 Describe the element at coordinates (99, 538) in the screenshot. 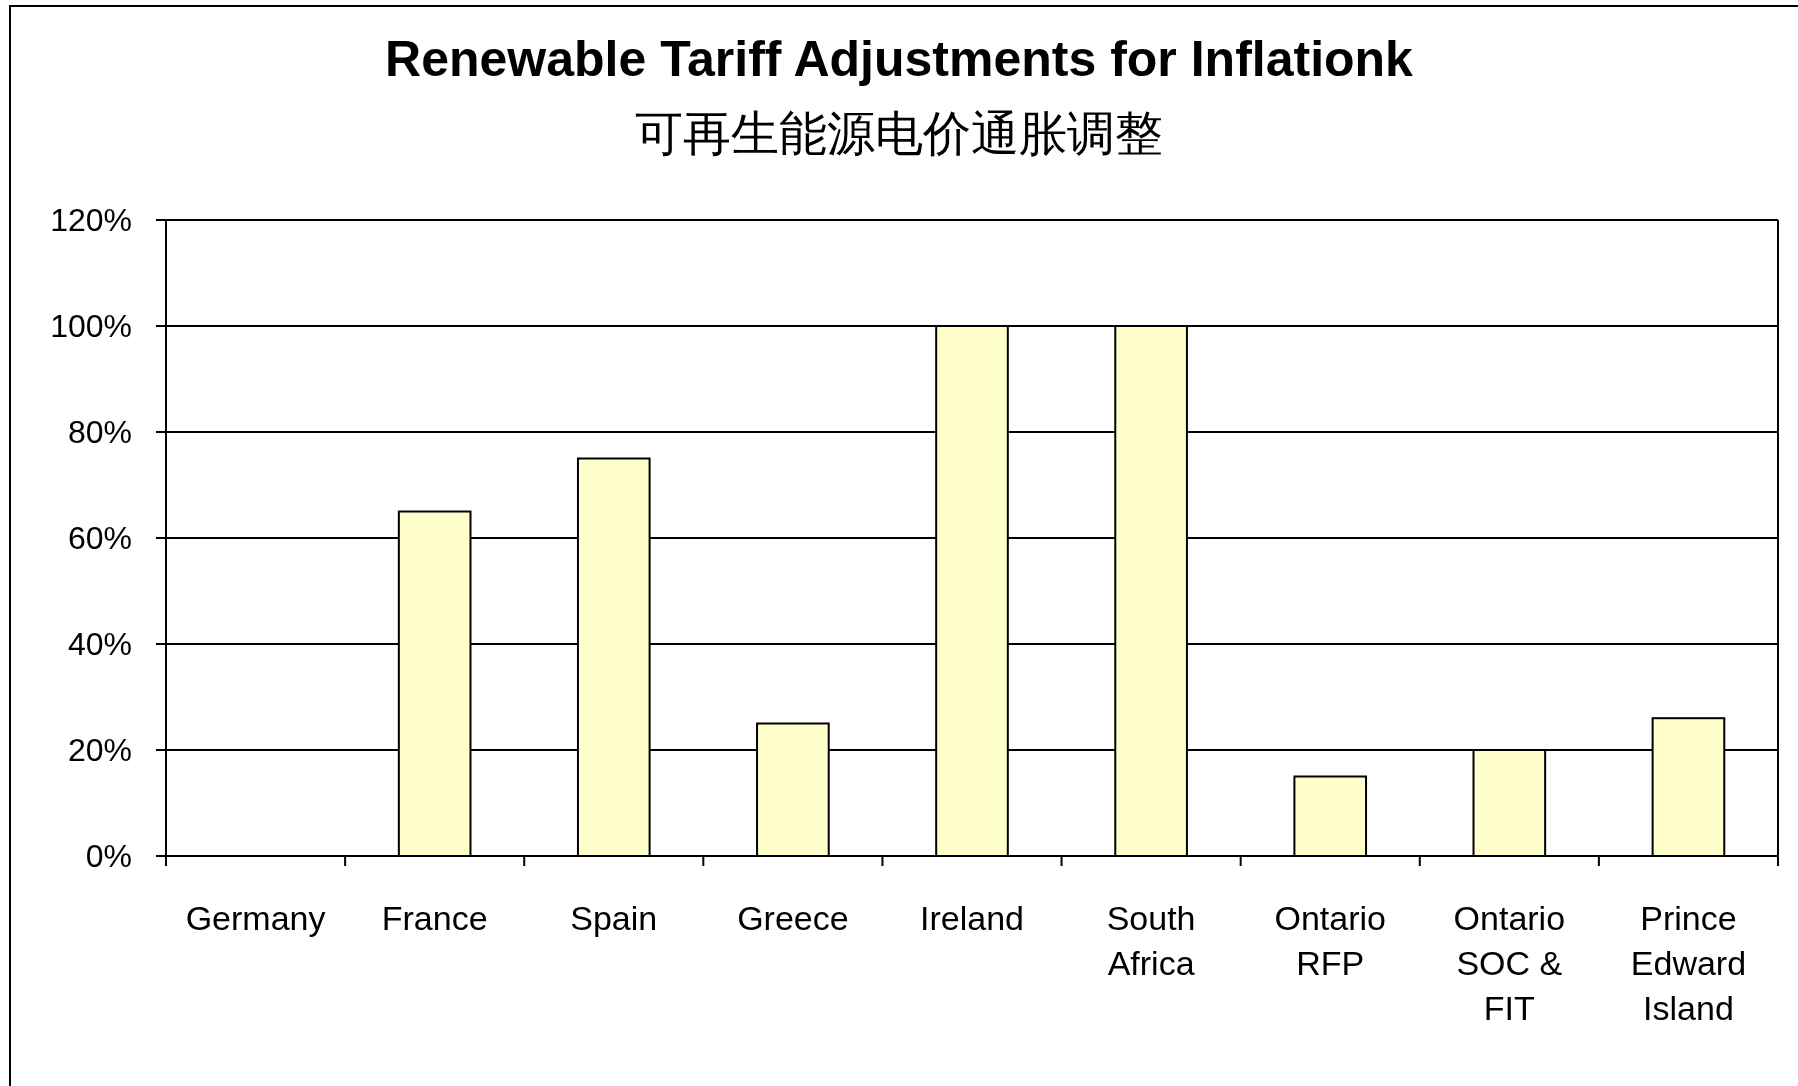

I see `y-tick-label: 60%` at that location.